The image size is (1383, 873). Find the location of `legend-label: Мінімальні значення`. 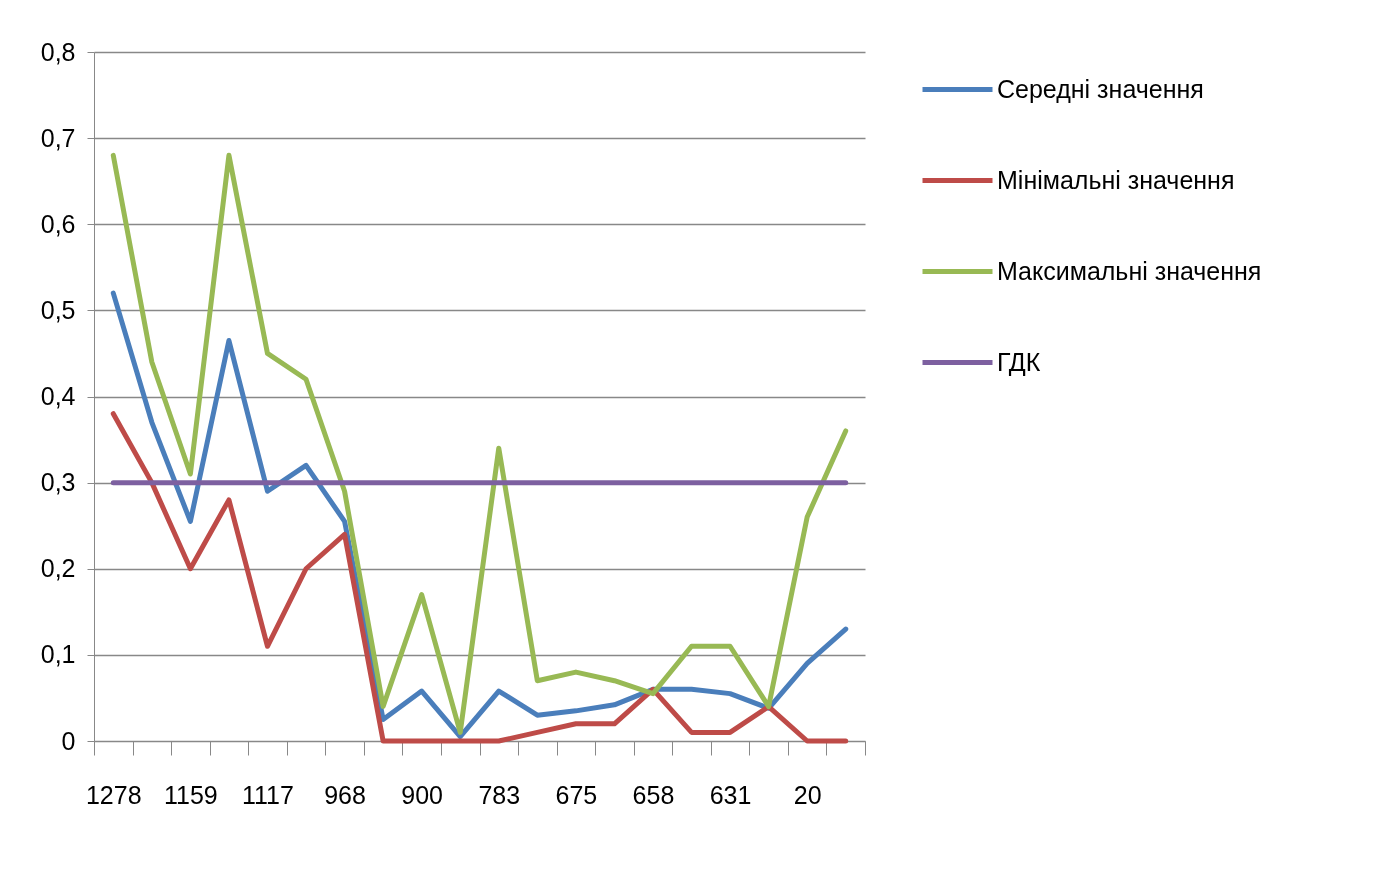

legend-label: Мінімальні значення is located at coordinates (1116, 179).